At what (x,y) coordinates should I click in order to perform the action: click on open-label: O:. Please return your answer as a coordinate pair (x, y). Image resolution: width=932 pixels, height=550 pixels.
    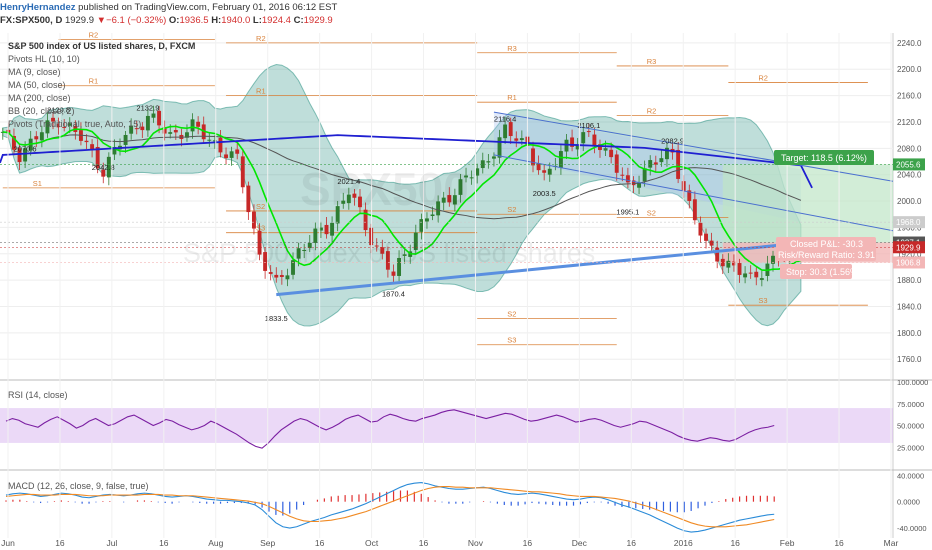
    Looking at the image, I should click on (174, 20).